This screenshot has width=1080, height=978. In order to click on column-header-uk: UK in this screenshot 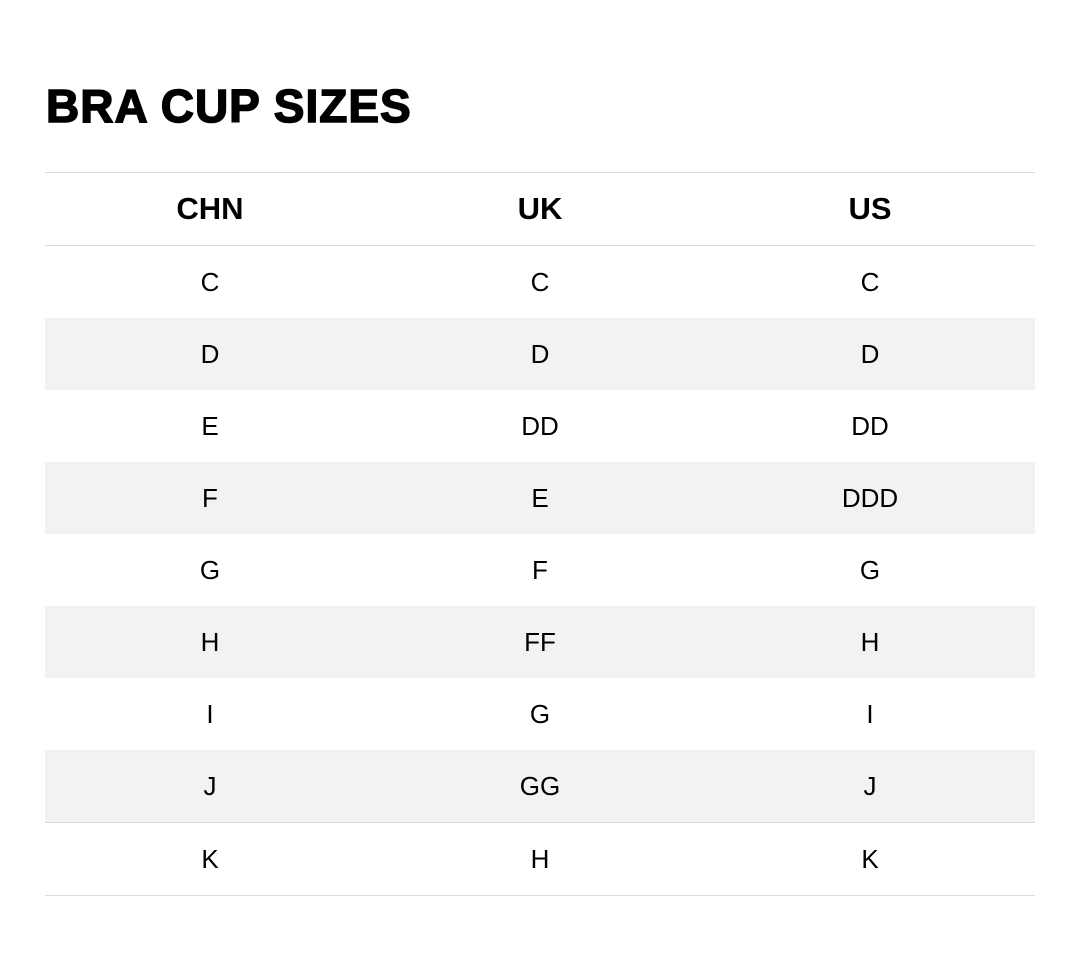, I will do `click(540, 209)`.